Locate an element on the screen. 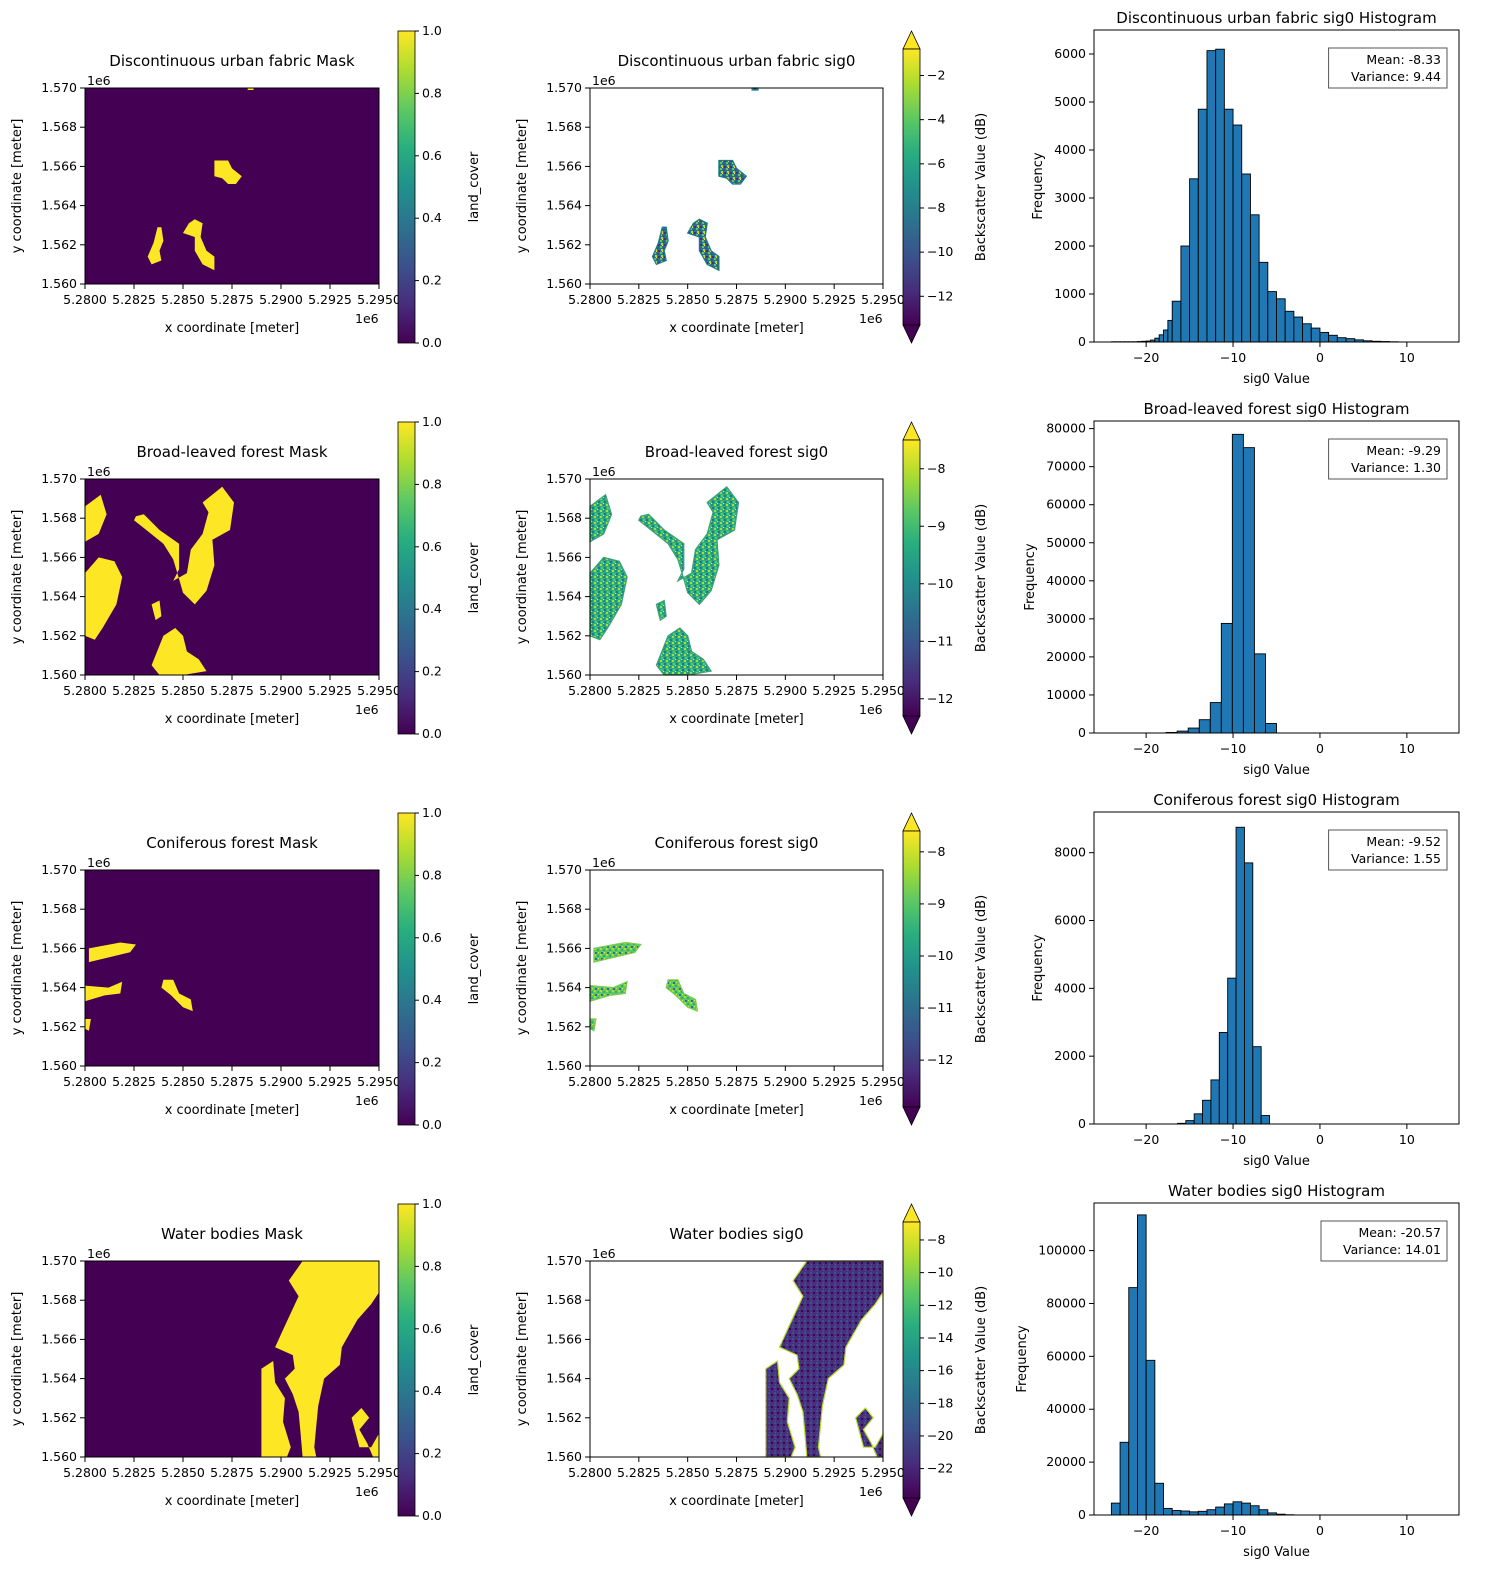 This screenshot has height=1589, width=1489. x-tick-label: 10 is located at coordinates (1407, 357).